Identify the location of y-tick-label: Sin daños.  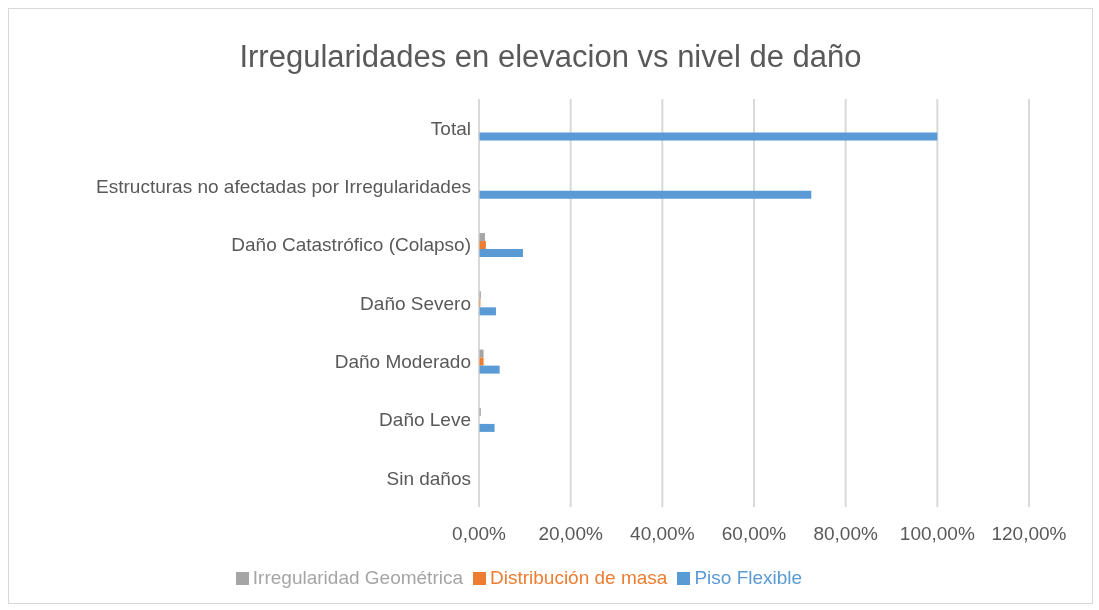
(428, 478).